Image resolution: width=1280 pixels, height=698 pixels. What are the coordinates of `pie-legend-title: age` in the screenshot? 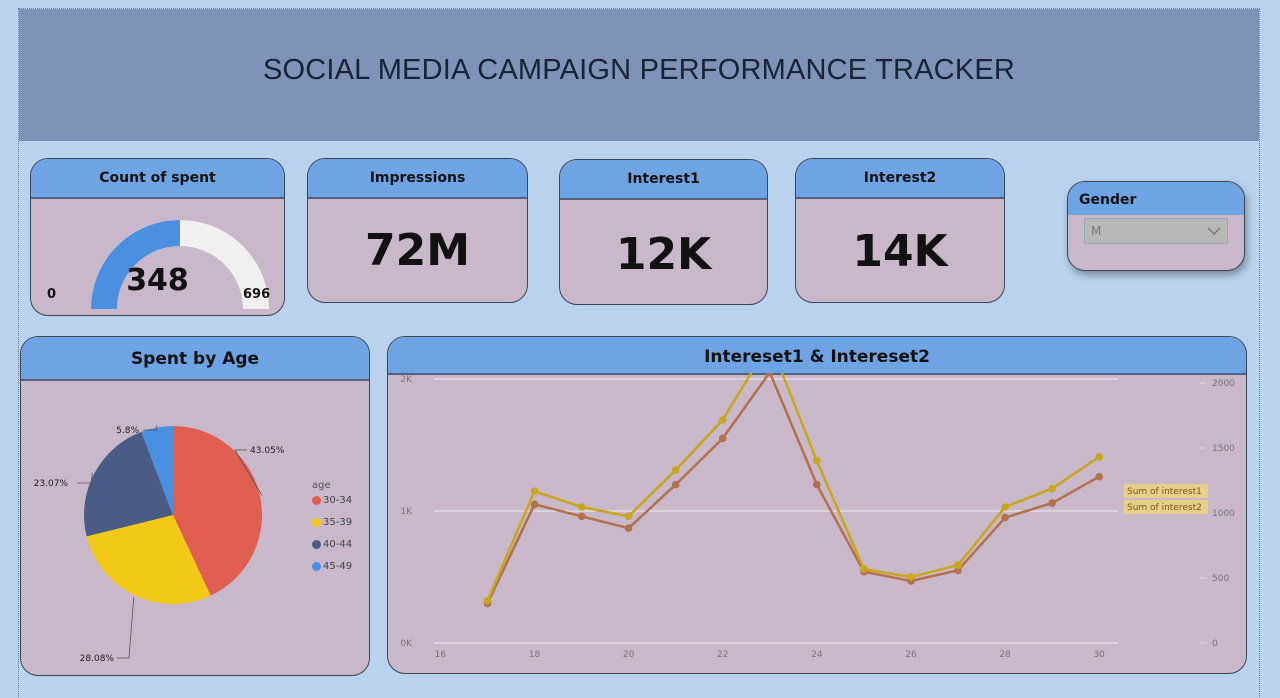 It's located at (321, 485).